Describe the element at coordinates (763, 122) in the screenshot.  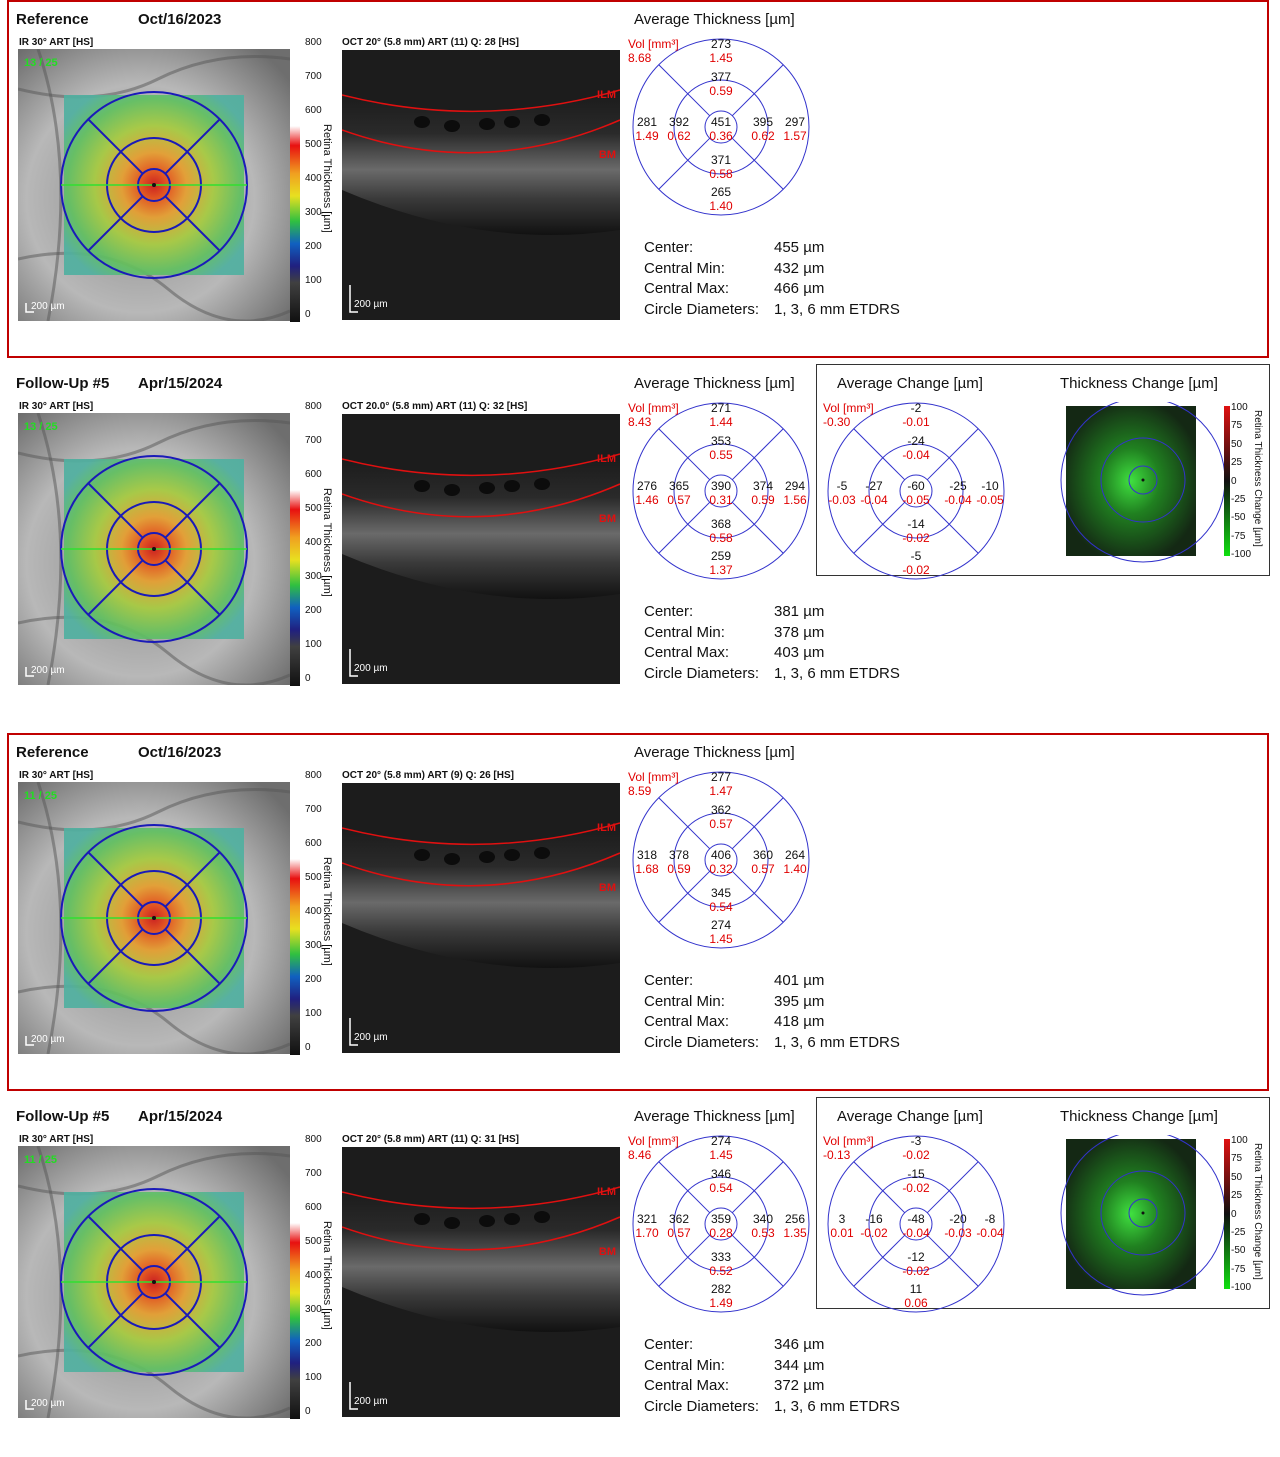
I see `sector-inner-right-value: 395` at that location.